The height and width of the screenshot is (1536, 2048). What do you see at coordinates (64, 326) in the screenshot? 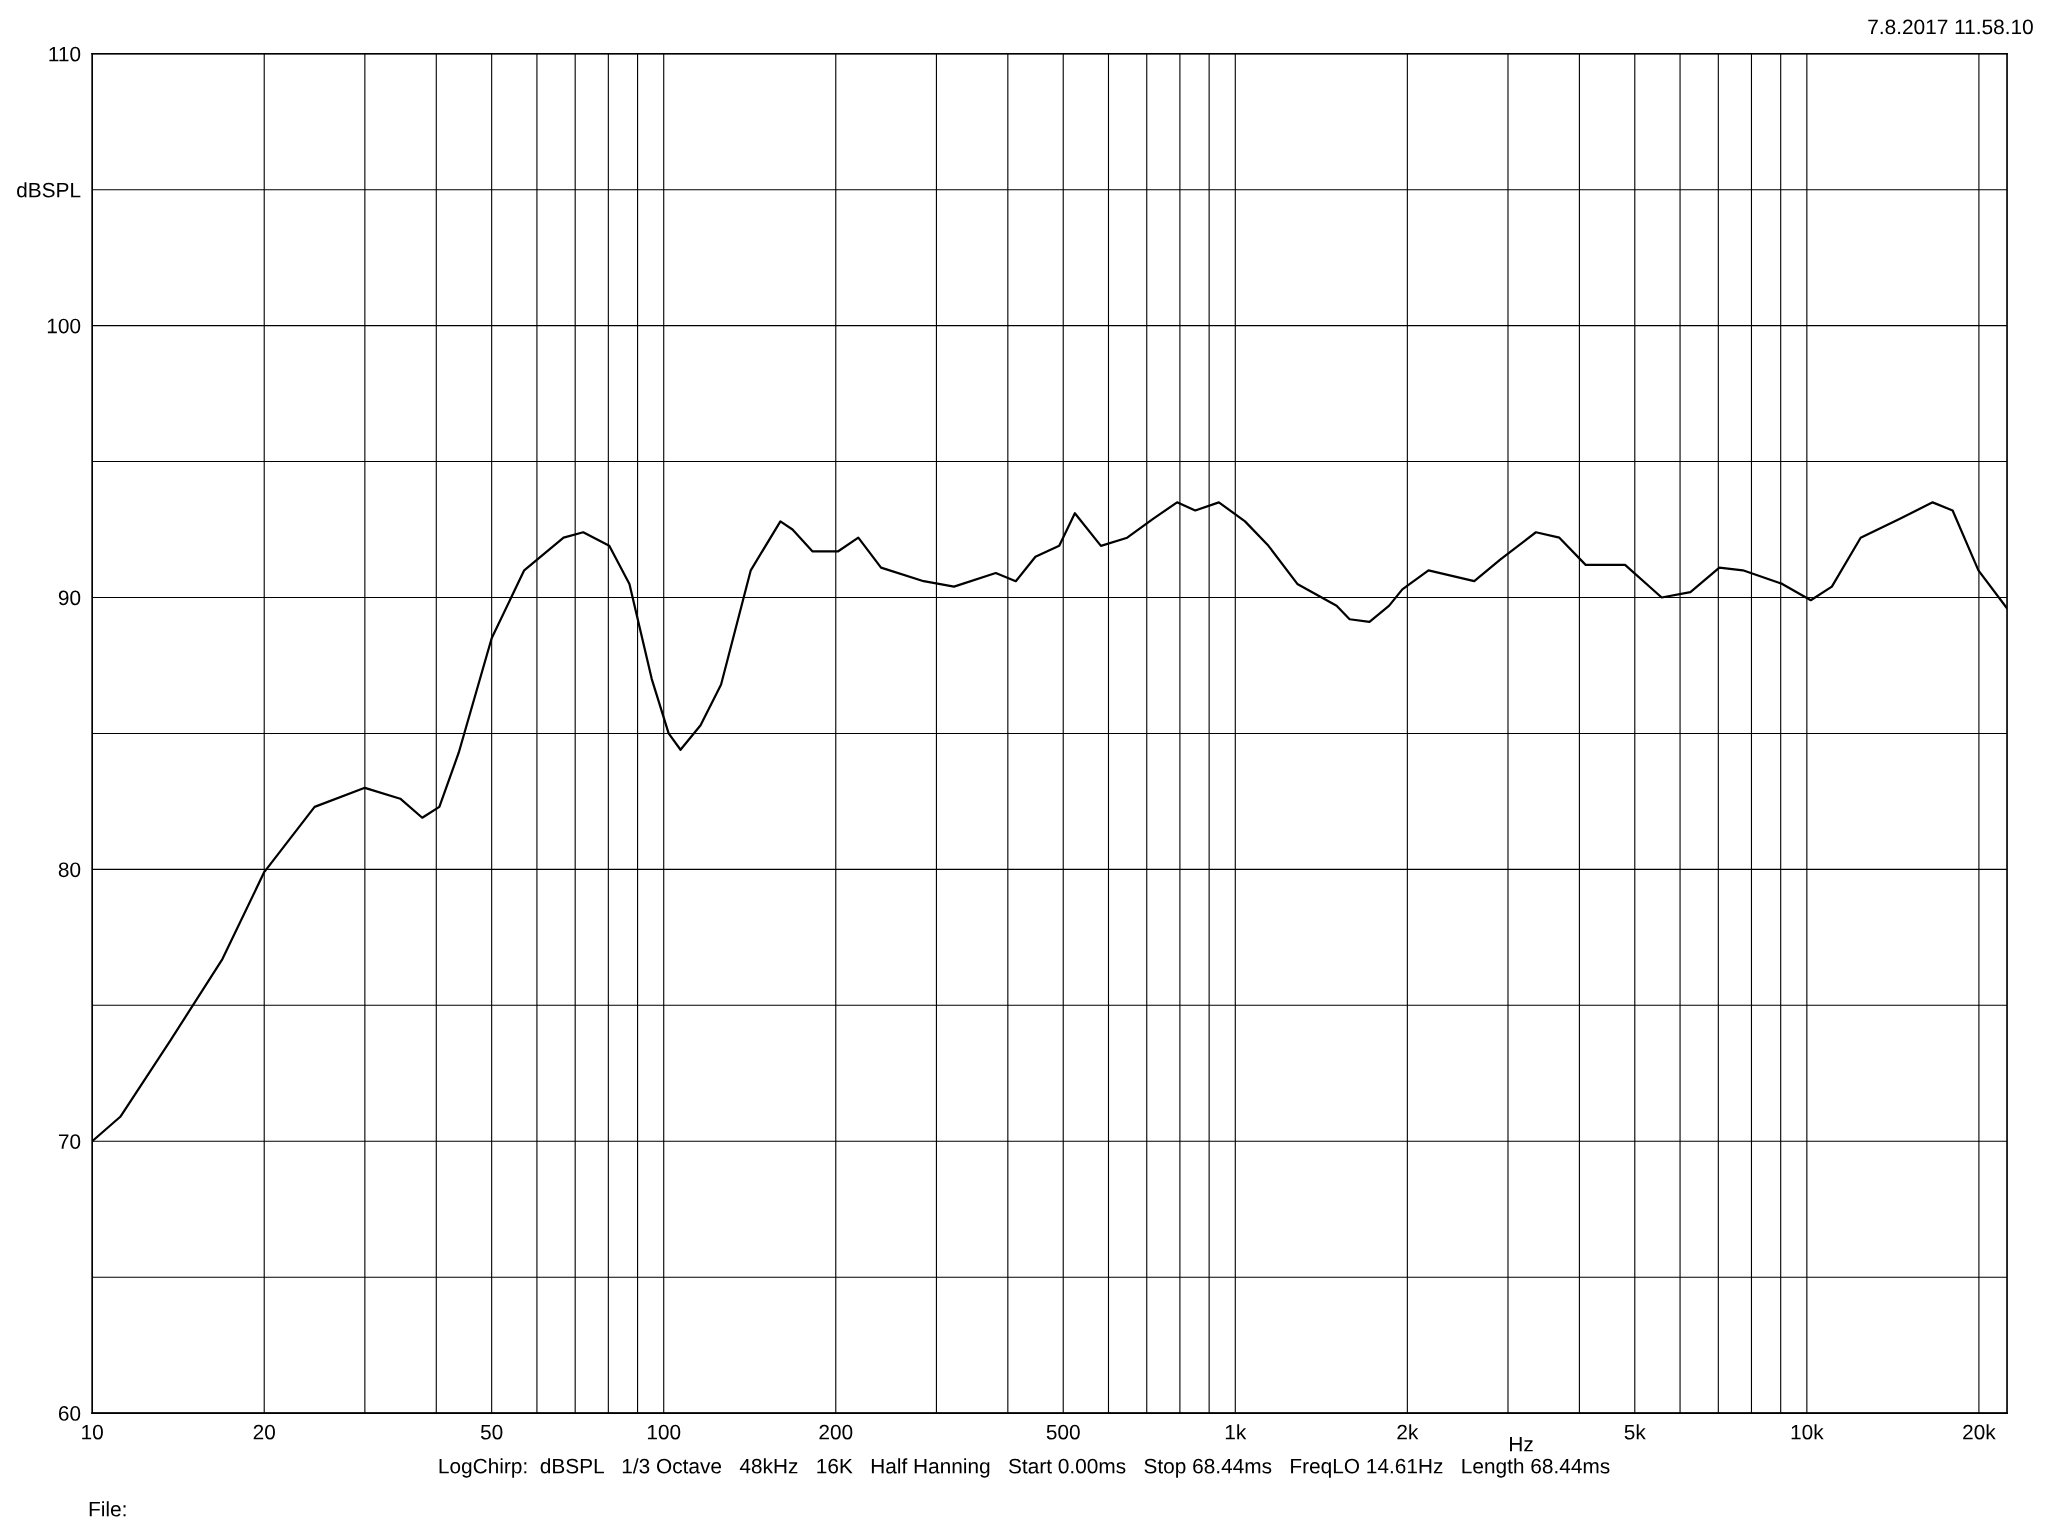
I see `y-tick-label: 100` at bounding box center [64, 326].